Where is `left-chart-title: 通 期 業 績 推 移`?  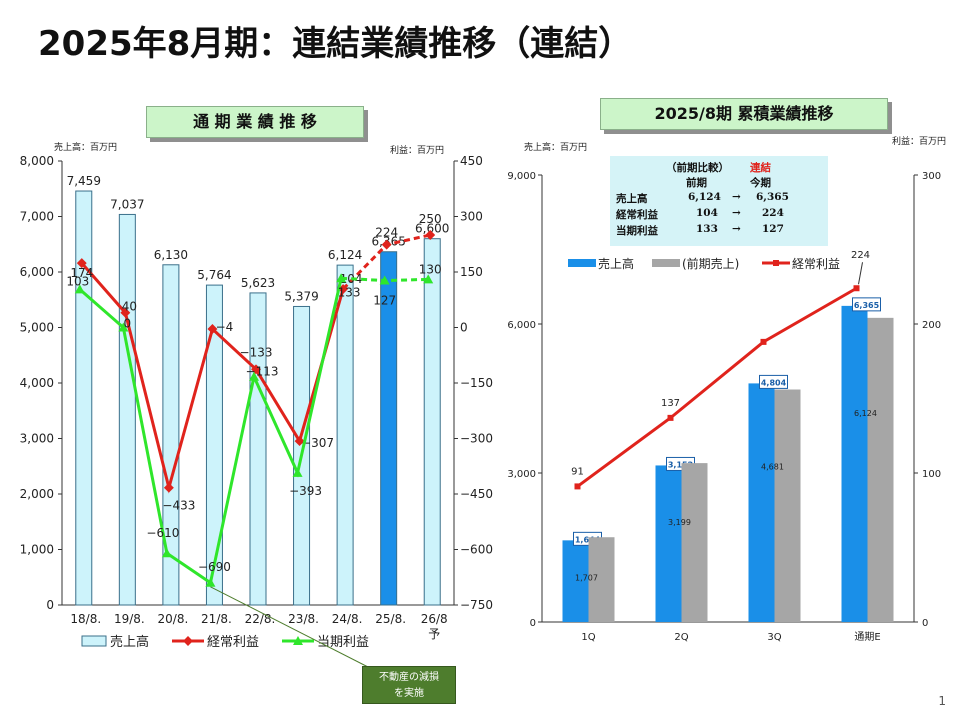
left-chart-title: 通 期 業 績 推 移 is located at coordinates (255, 121).